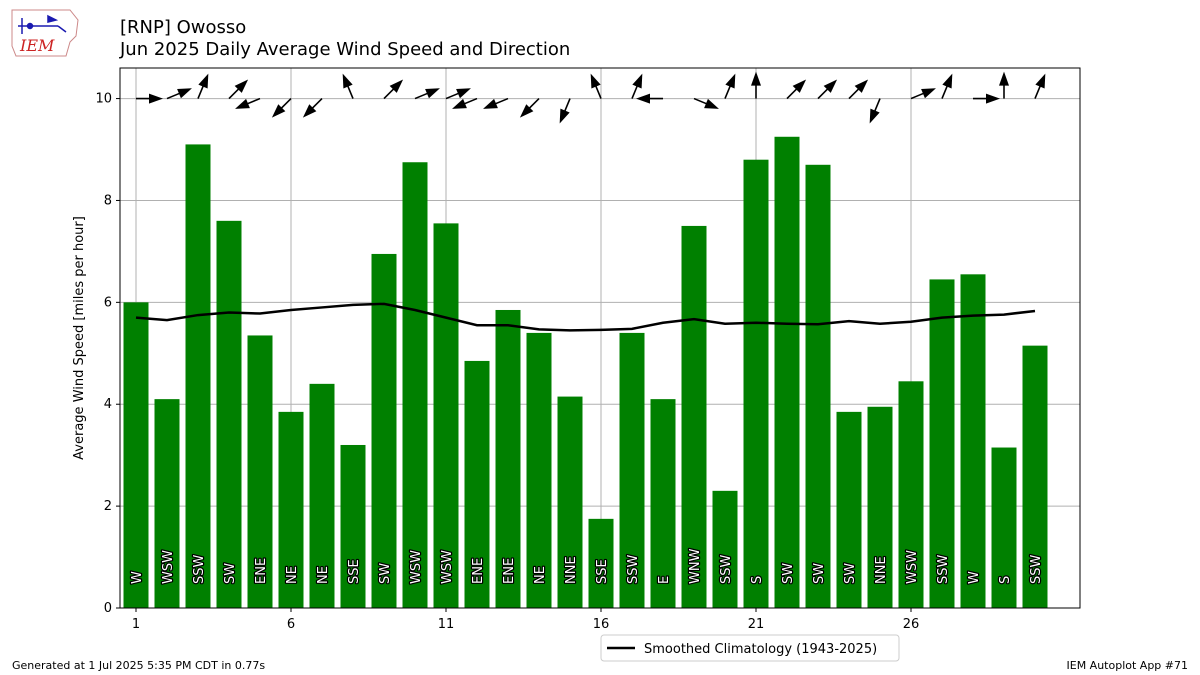 Image resolution: width=1200 pixels, height=675 pixels. What do you see at coordinates (136, 624) in the screenshot?
I see `x-tick-label: 1` at bounding box center [136, 624].